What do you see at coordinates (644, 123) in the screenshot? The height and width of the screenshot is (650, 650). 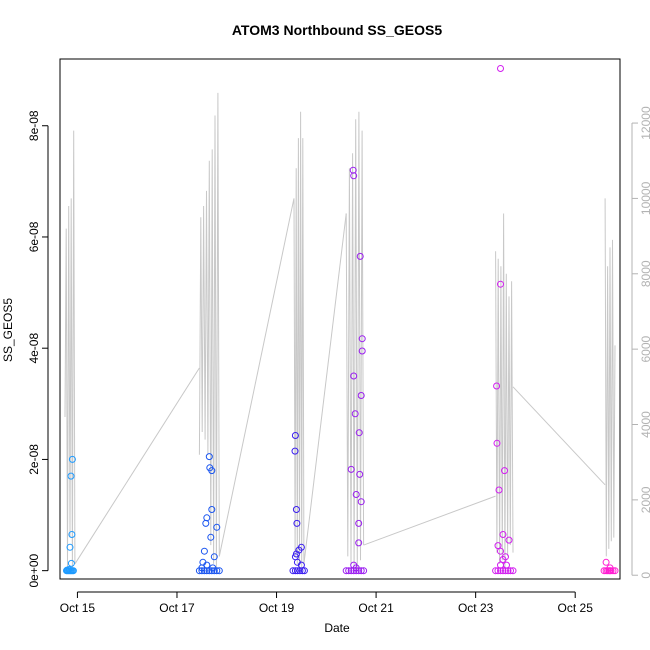 I see `y-tick-label-right: 12000` at bounding box center [644, 123].